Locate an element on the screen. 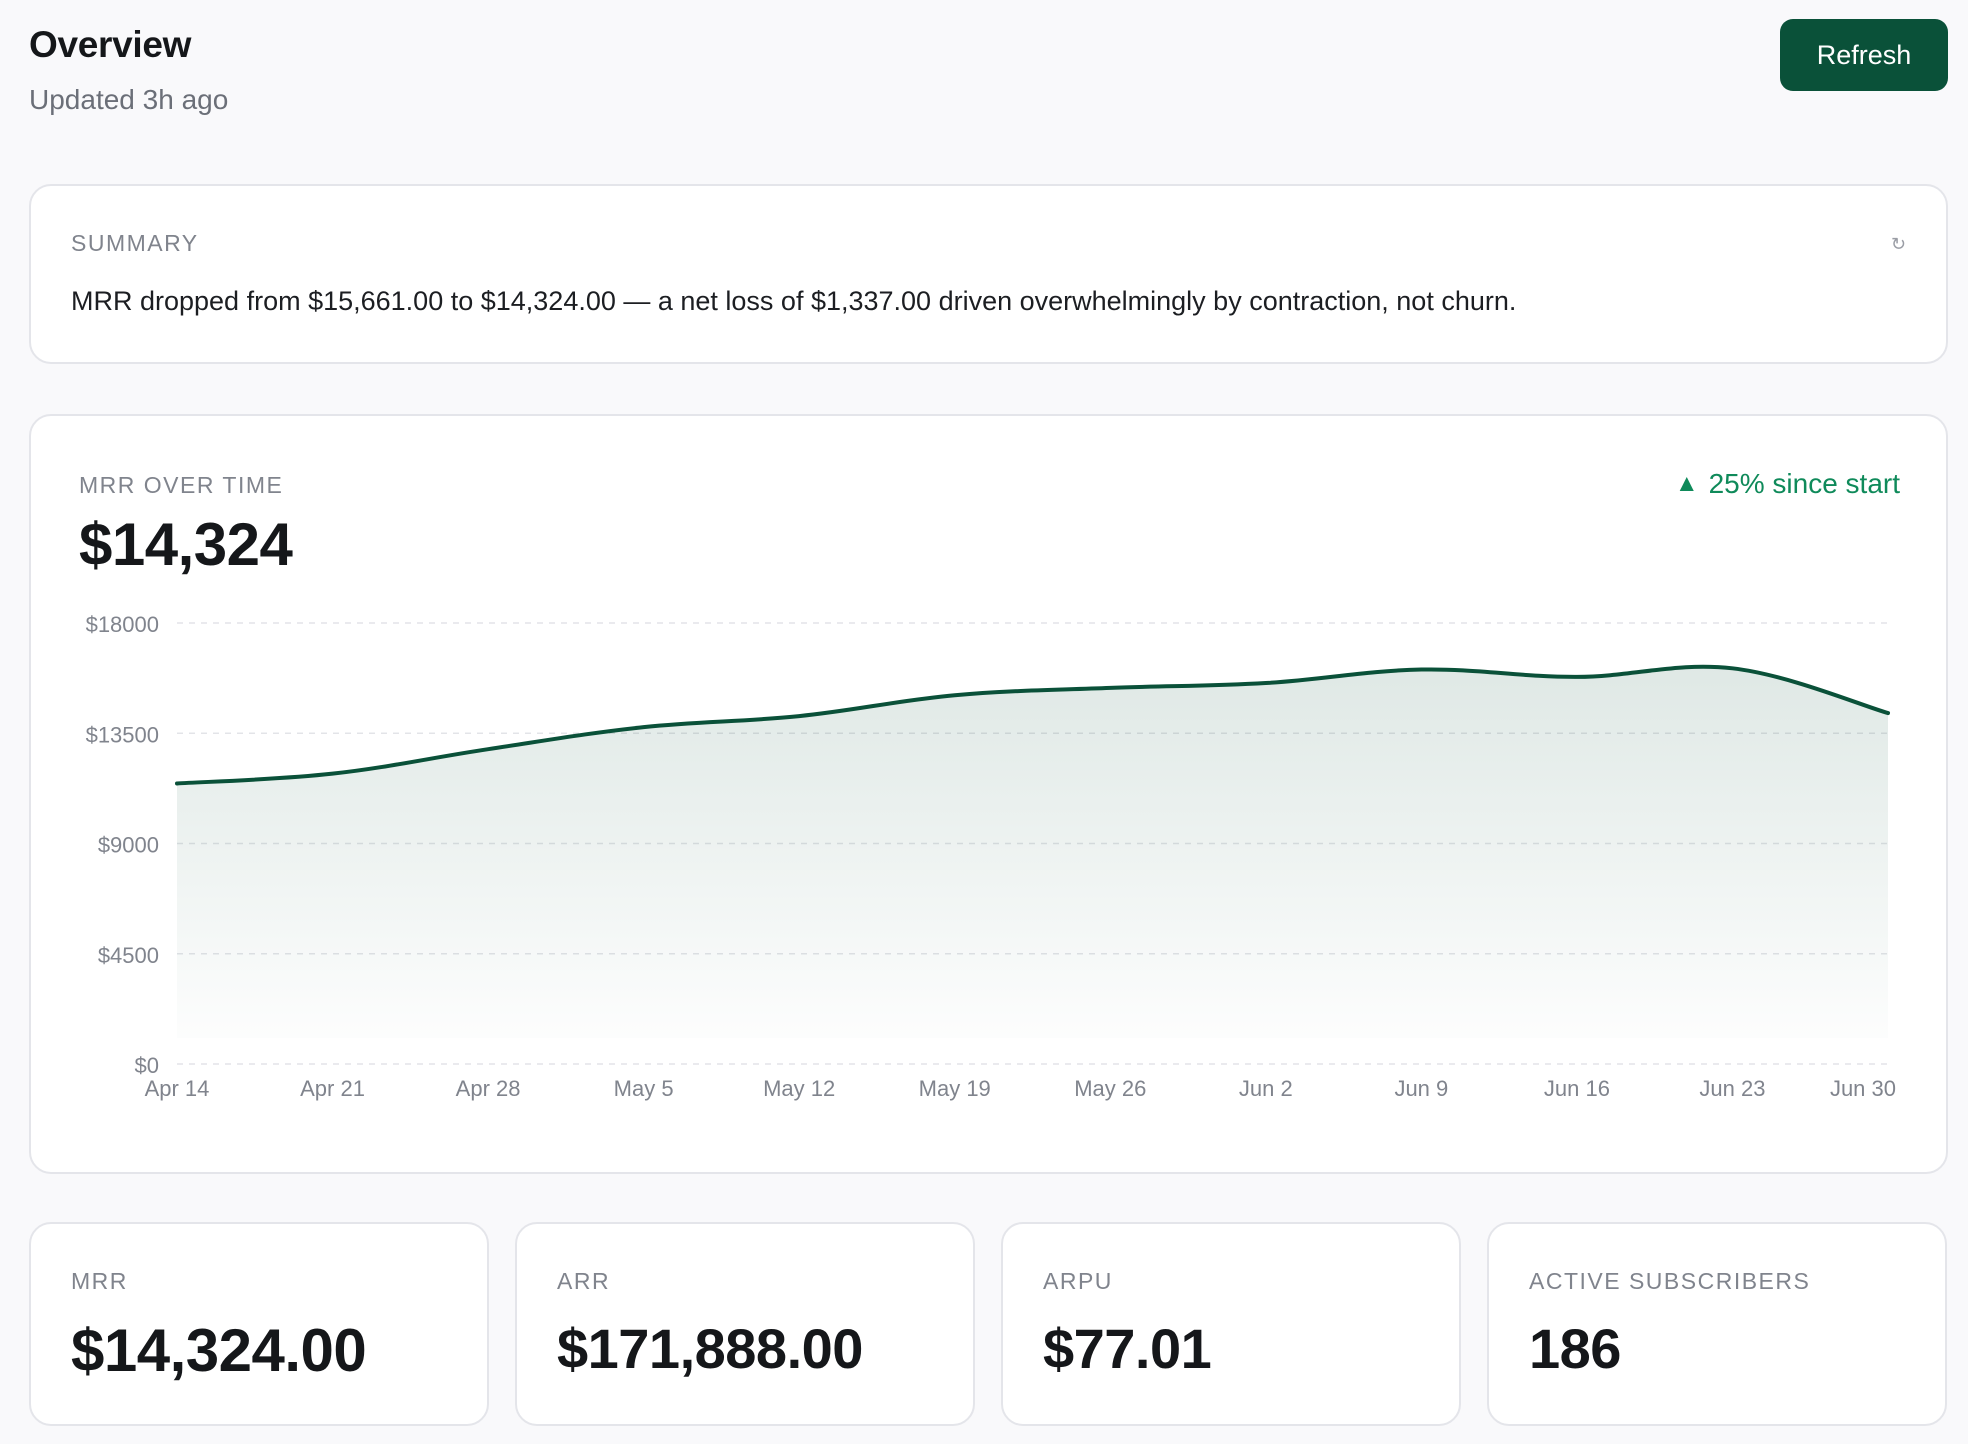 The height and width of the screenshot is (1444, 1968). y-tick-label: $9000 is located at coordinates (128, 845).